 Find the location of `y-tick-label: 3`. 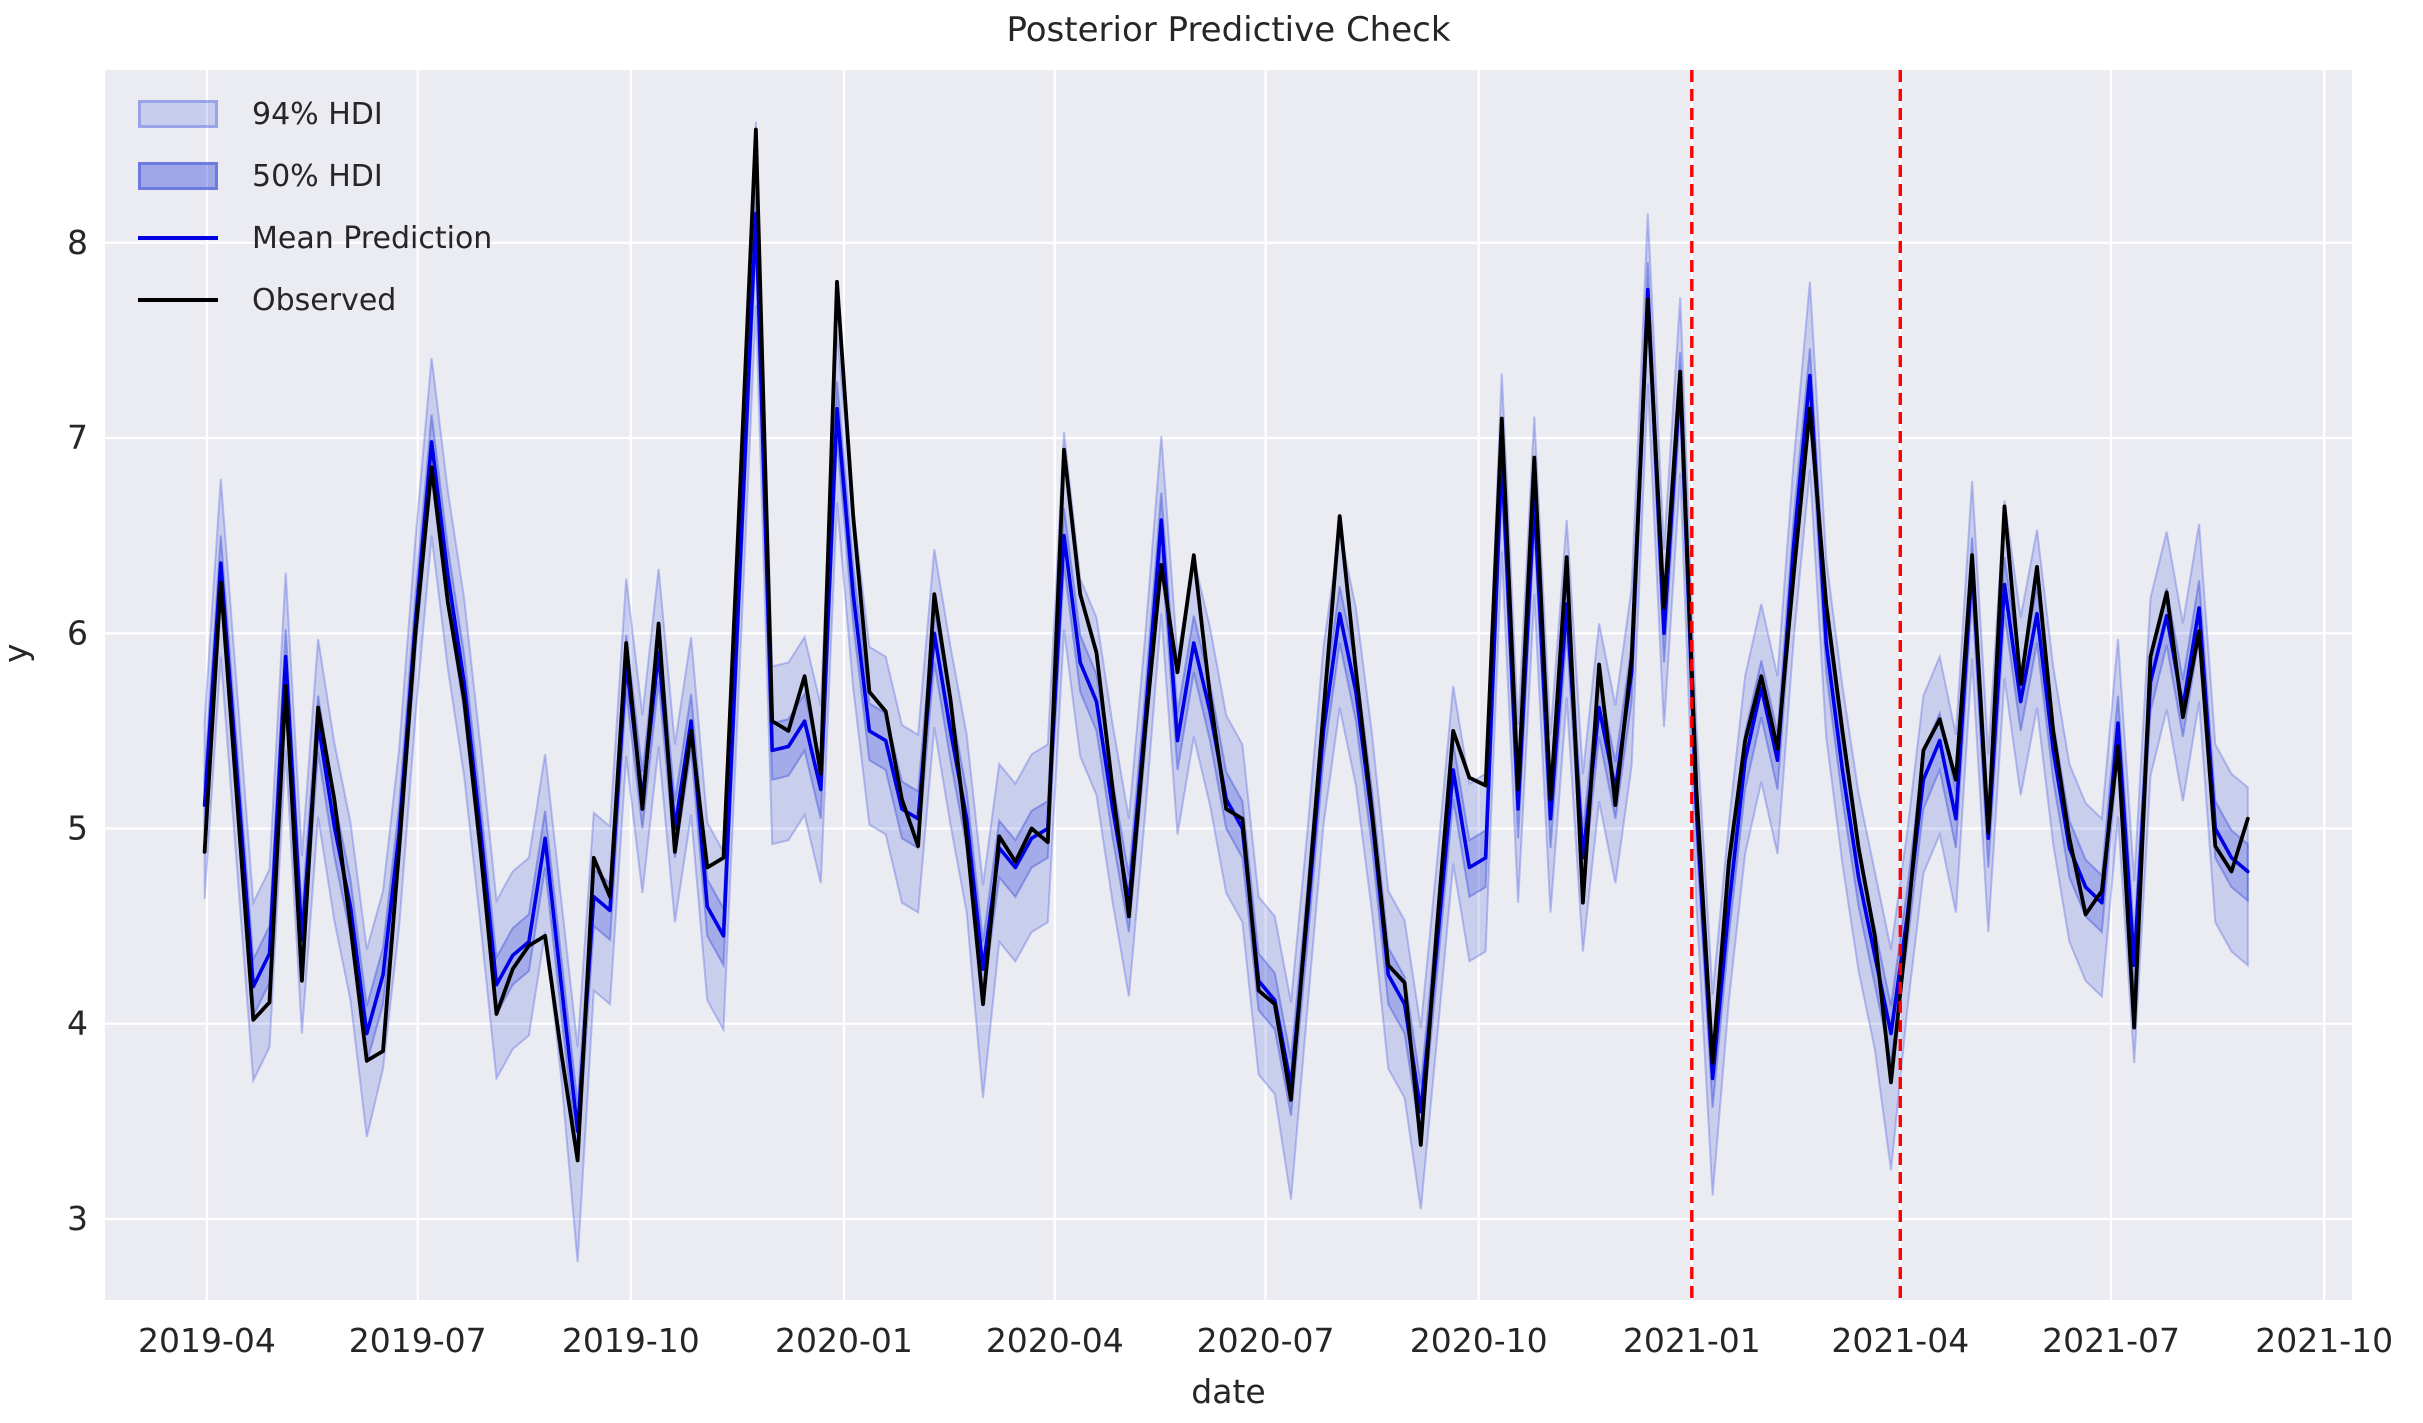

y-tick-label: 3 is located at coordinates (77, 1218).